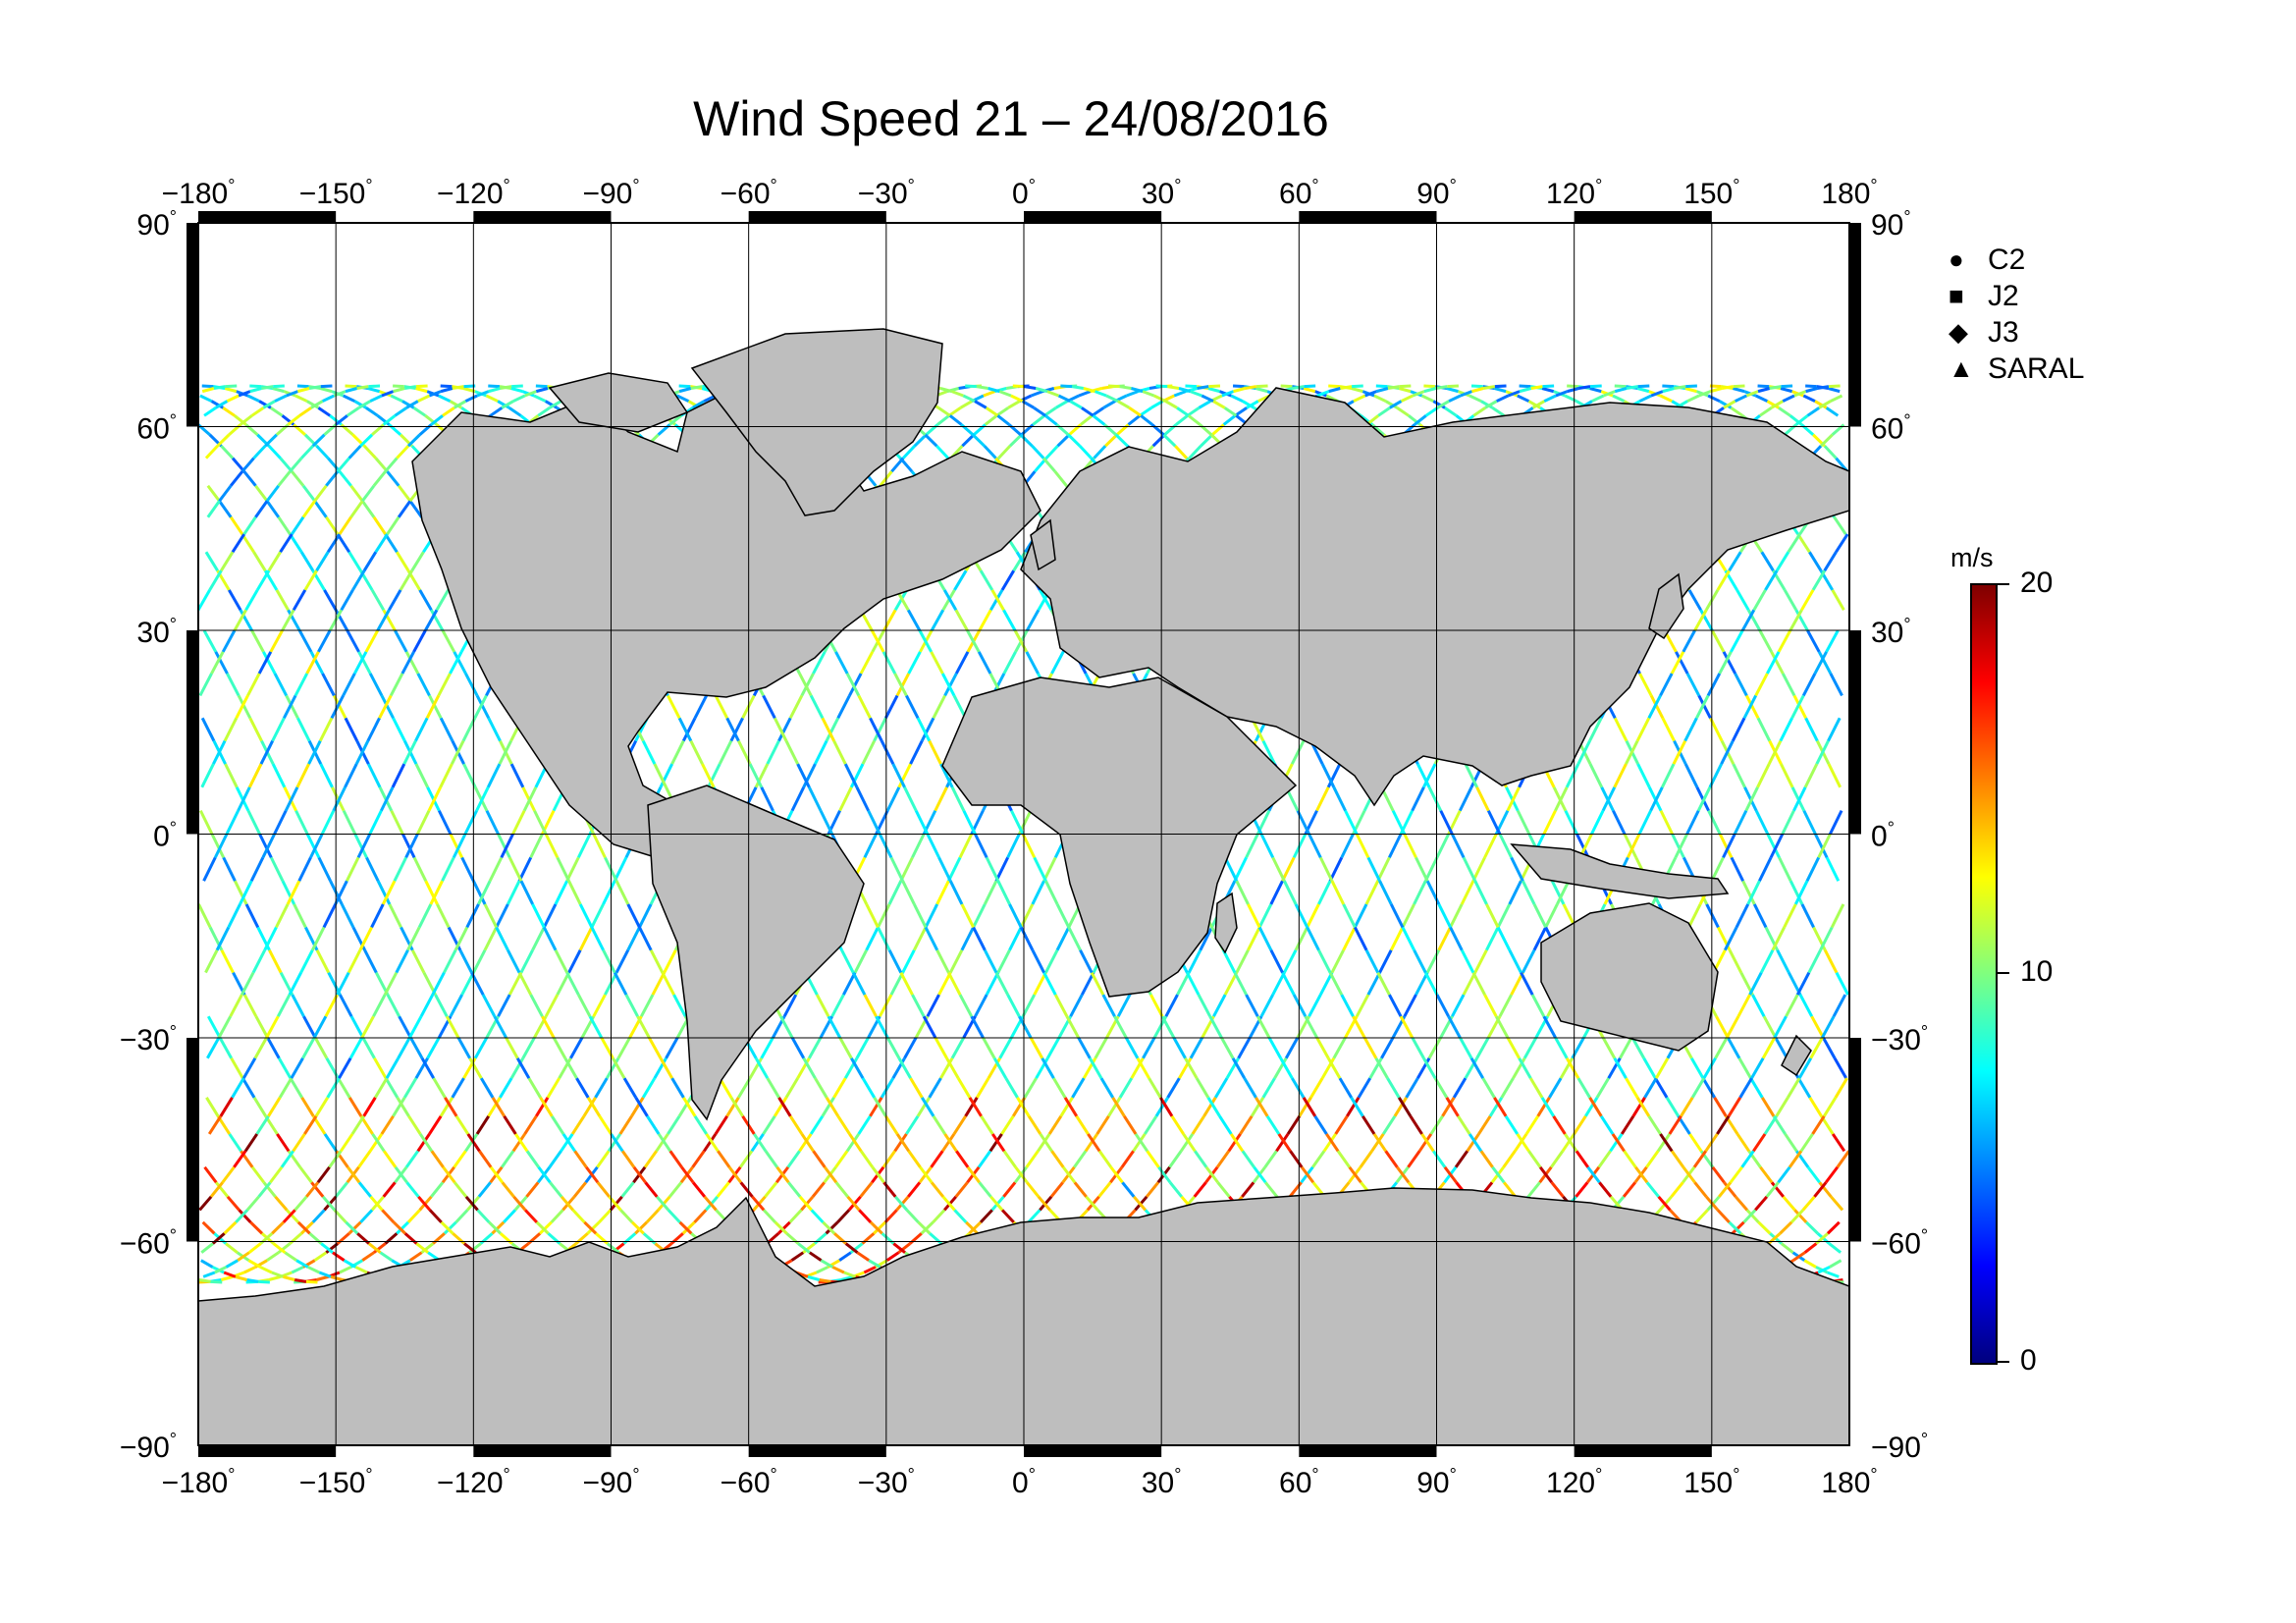 This screenshot has height=1623, width=2296. What do you see at coordinates (149, 1447) in the screenshot?
I see `lat-tick-label-left: −90°` at bounding box center [149, 1447].